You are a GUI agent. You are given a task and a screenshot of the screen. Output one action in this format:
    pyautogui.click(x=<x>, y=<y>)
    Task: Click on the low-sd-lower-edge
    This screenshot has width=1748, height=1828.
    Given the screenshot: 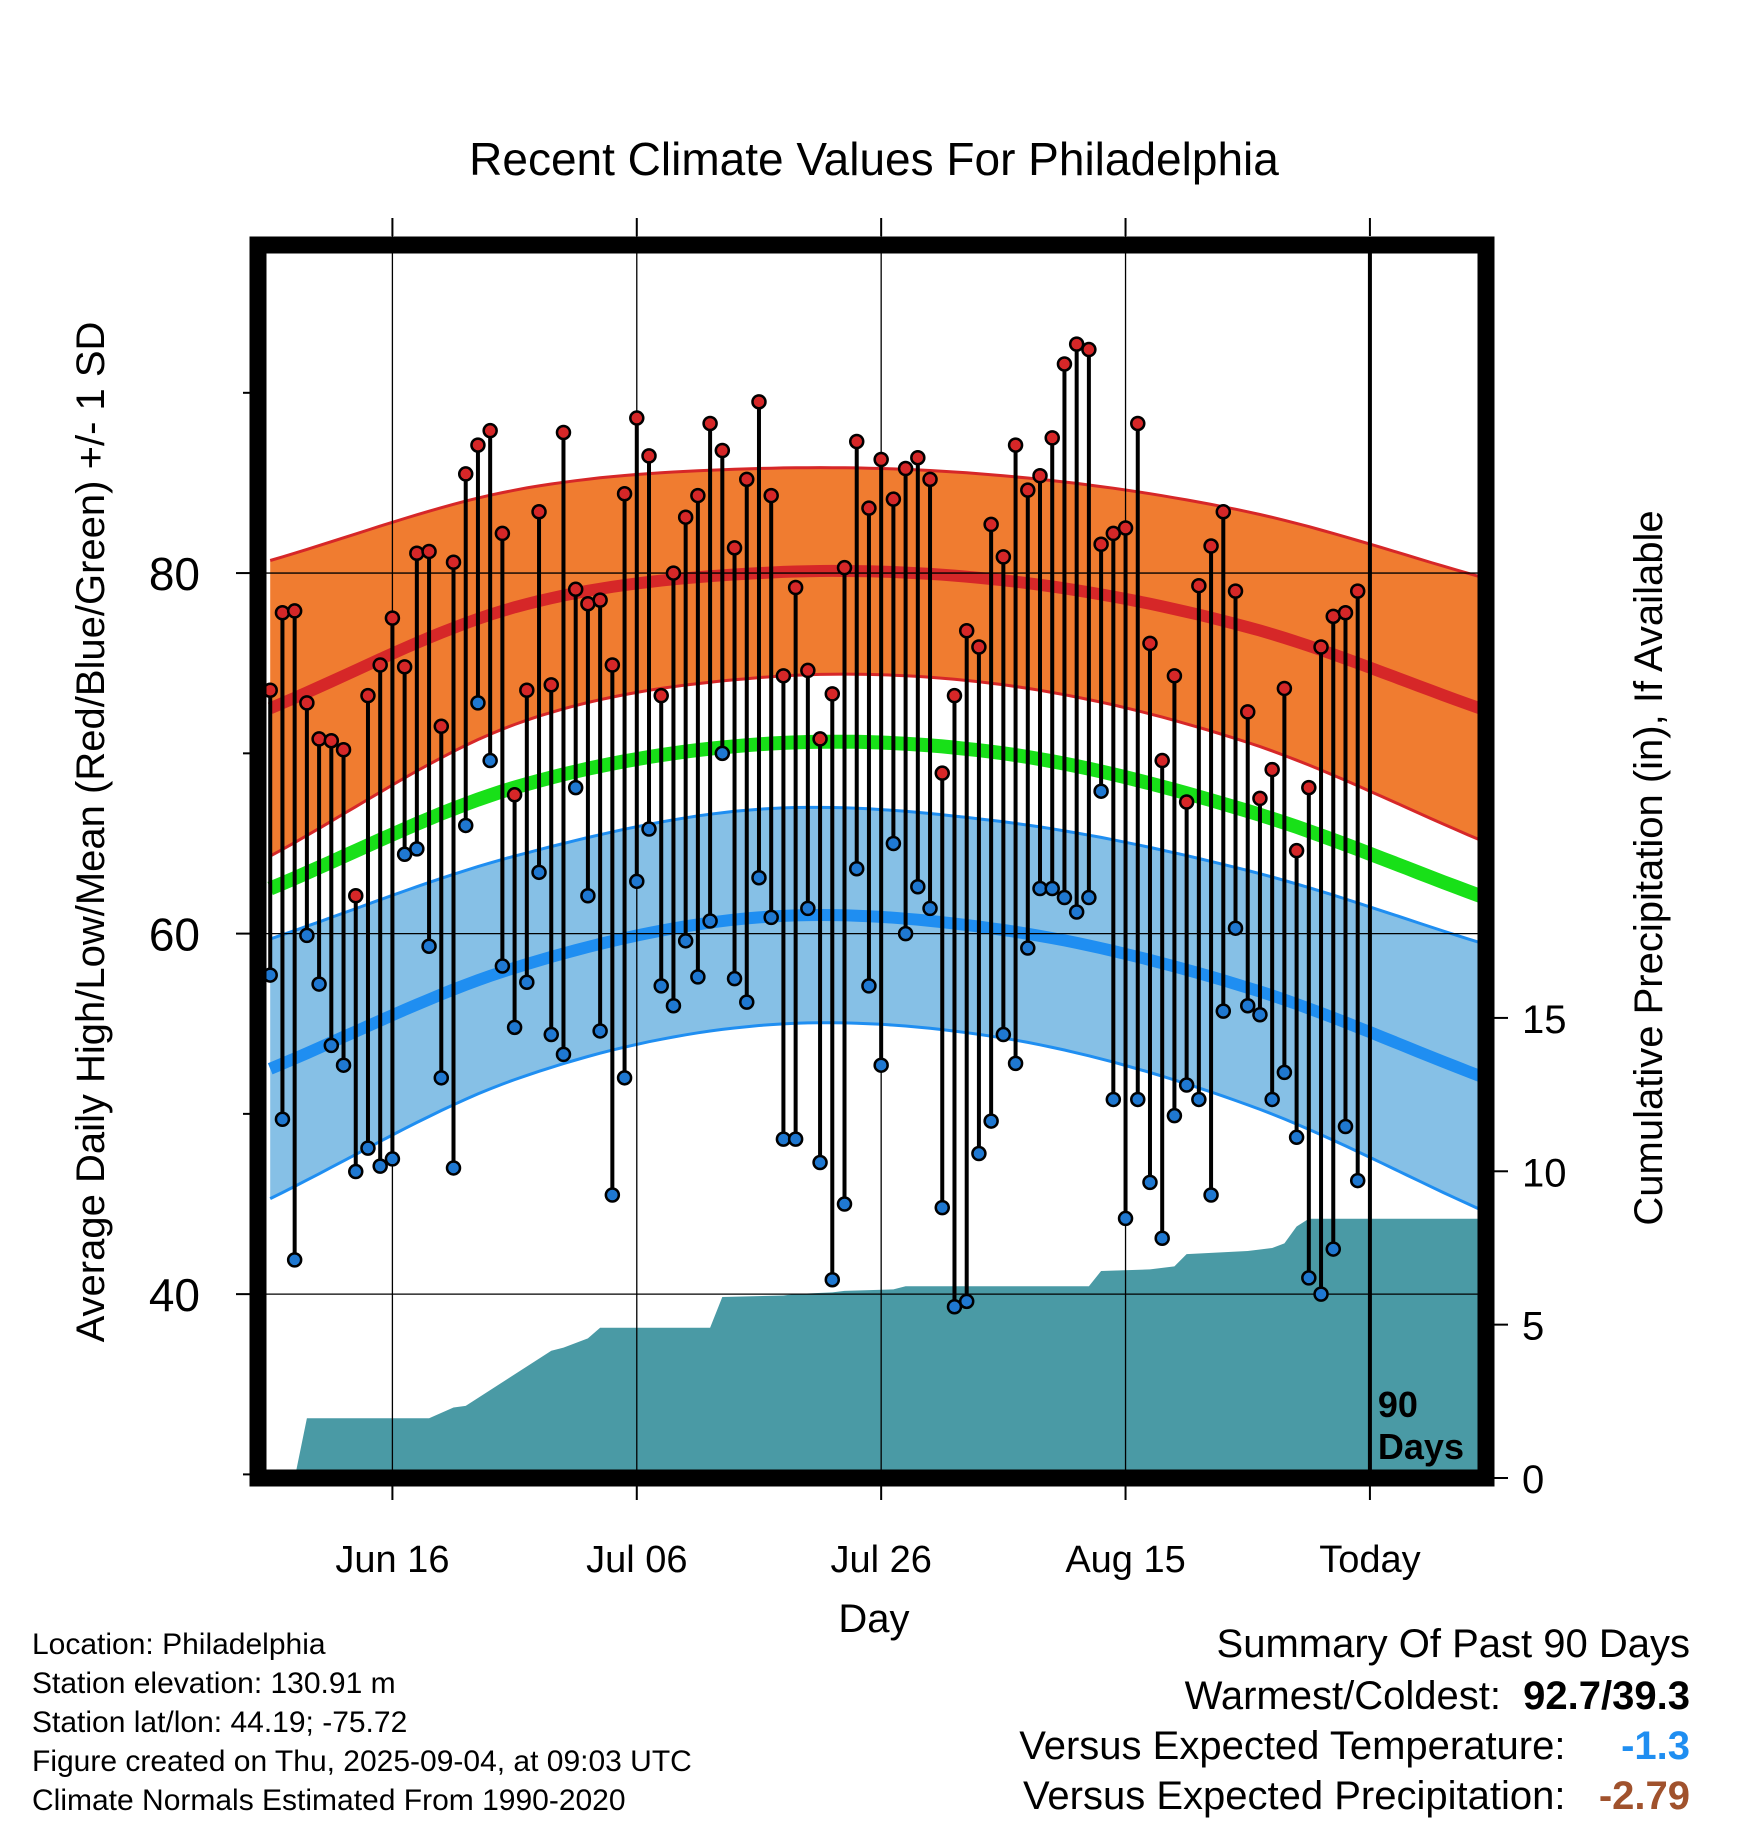 What is the action you would take?
    pyautogui.click(x=875, y=1116)
    